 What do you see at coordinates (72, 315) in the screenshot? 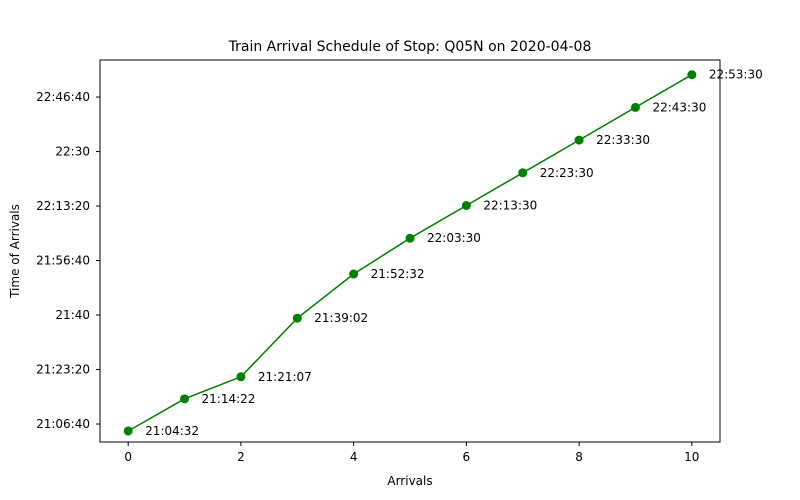
I see `y-tick-label: 21:40` at bounding box center [72, 315].